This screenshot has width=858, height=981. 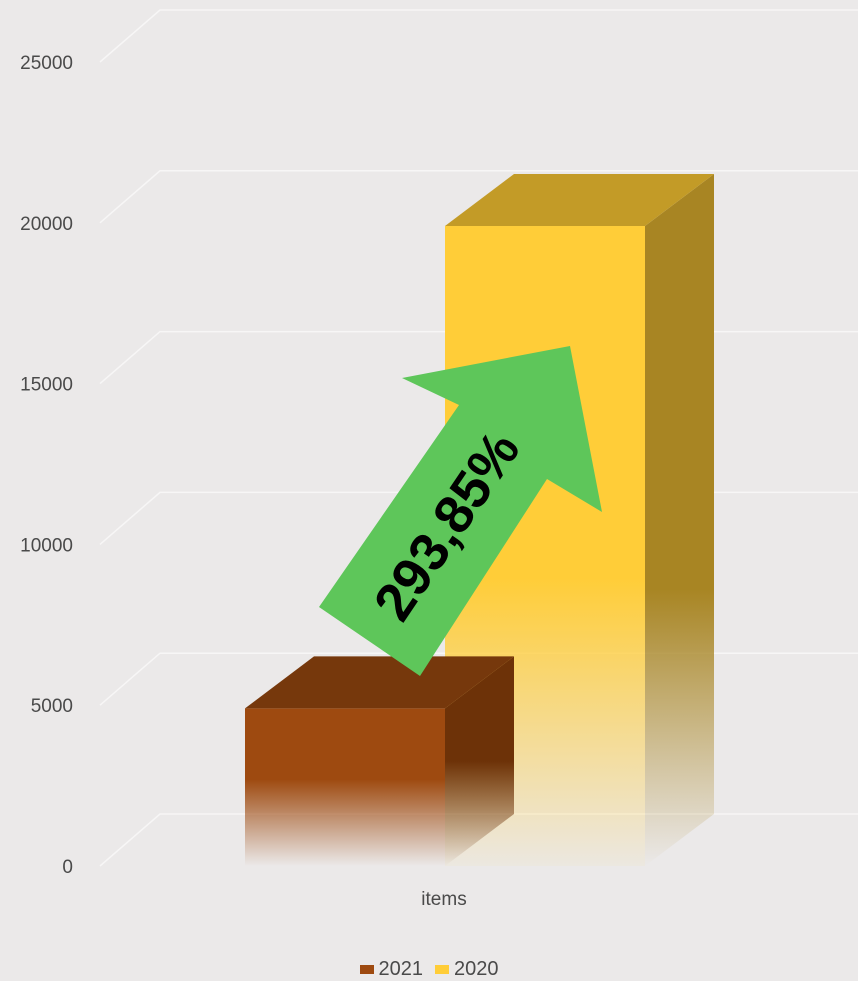 I want to click on legend-item-2020: 2020, so click(x=467, y=969).